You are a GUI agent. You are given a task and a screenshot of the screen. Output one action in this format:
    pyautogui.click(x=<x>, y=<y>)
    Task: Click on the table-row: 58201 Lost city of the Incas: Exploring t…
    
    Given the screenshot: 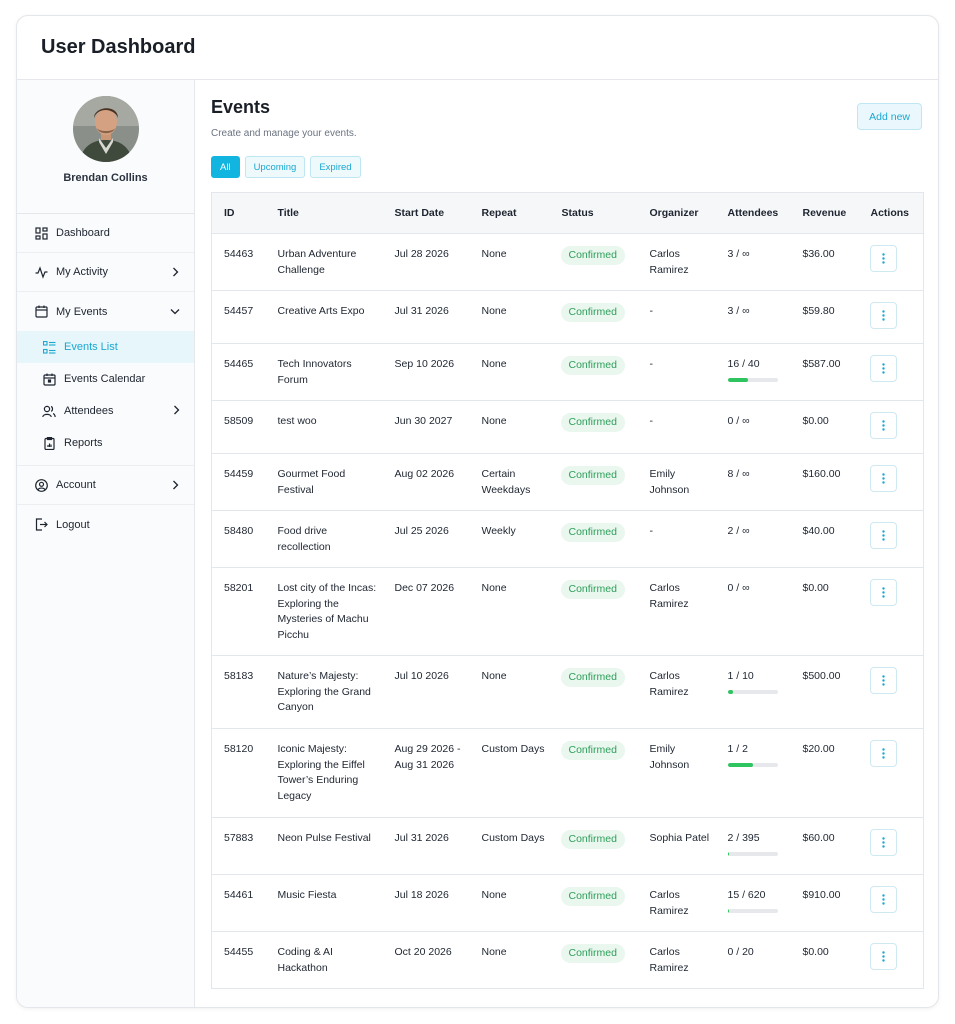 What is the action you would take?
    pyautogui.click(x=567, y=611)
    